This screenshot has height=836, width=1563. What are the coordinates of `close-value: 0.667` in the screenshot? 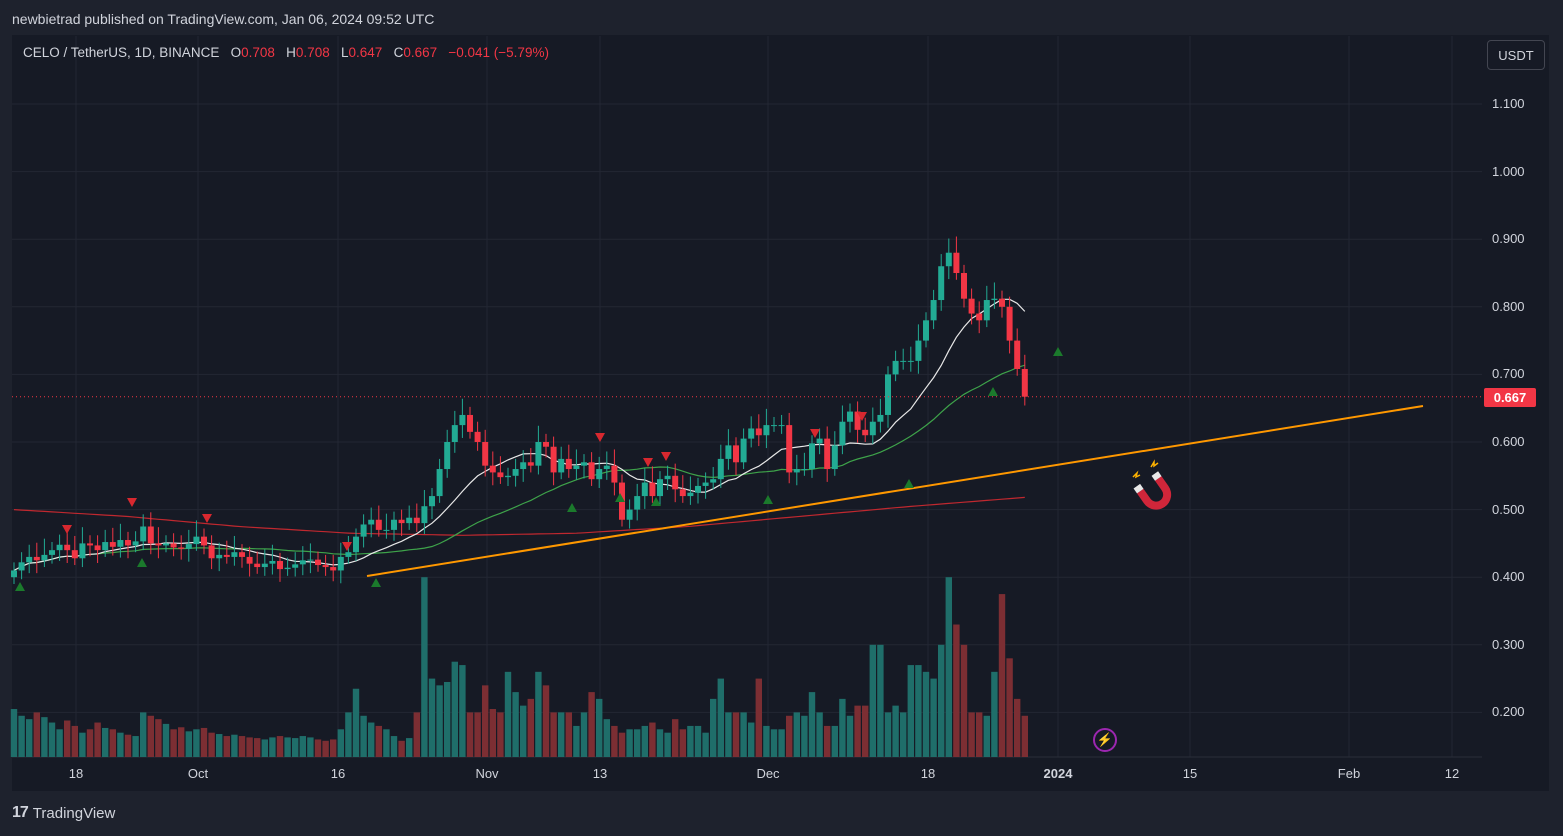 It's located at (420, 52).